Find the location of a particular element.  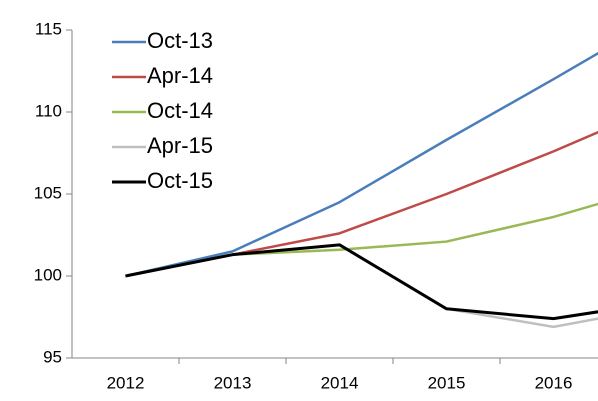

legend-label: Apr-14 is located at coordinates (180, 75).